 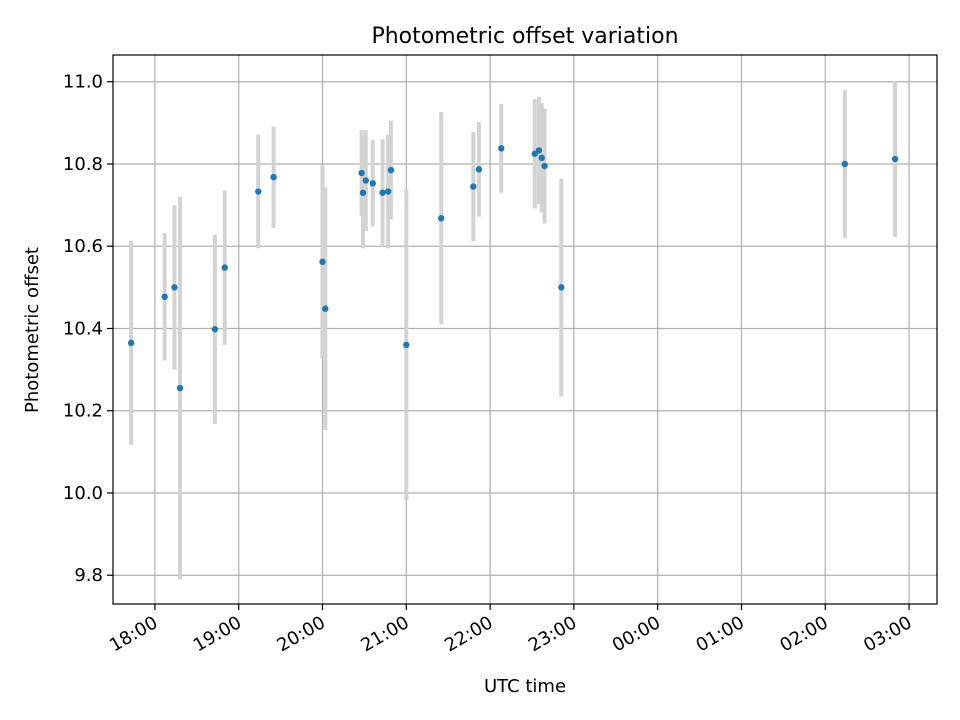 What do you see at coordinates (83, 164) in the screenshot?
I see `y-tick-label: 10.8` at bounding box center [83, 164].